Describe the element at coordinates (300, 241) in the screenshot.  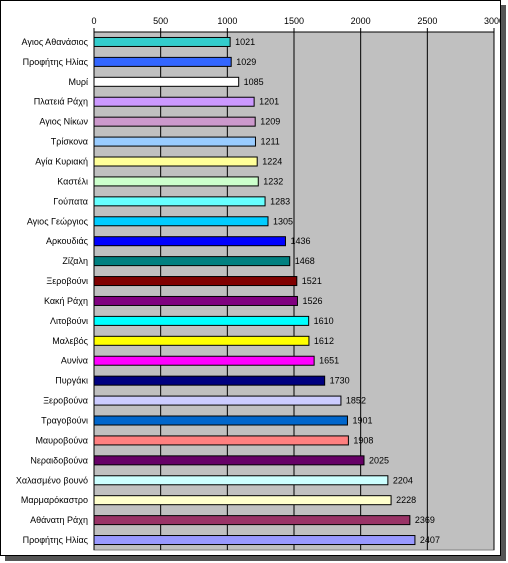
I see `value-label: 1436` at that location.